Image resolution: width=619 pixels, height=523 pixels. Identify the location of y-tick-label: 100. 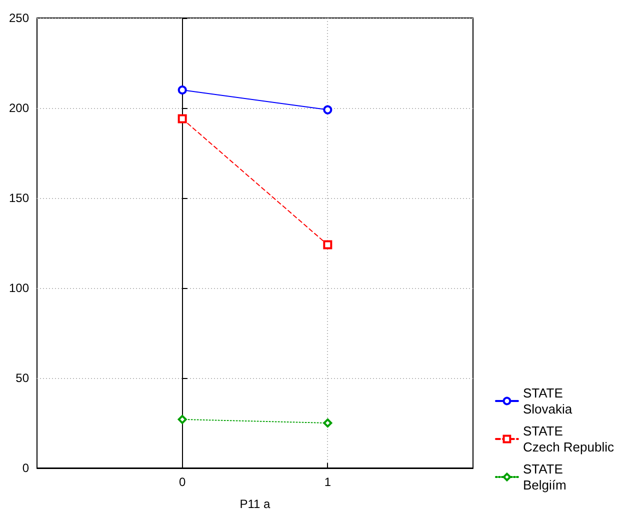
(19, 288).